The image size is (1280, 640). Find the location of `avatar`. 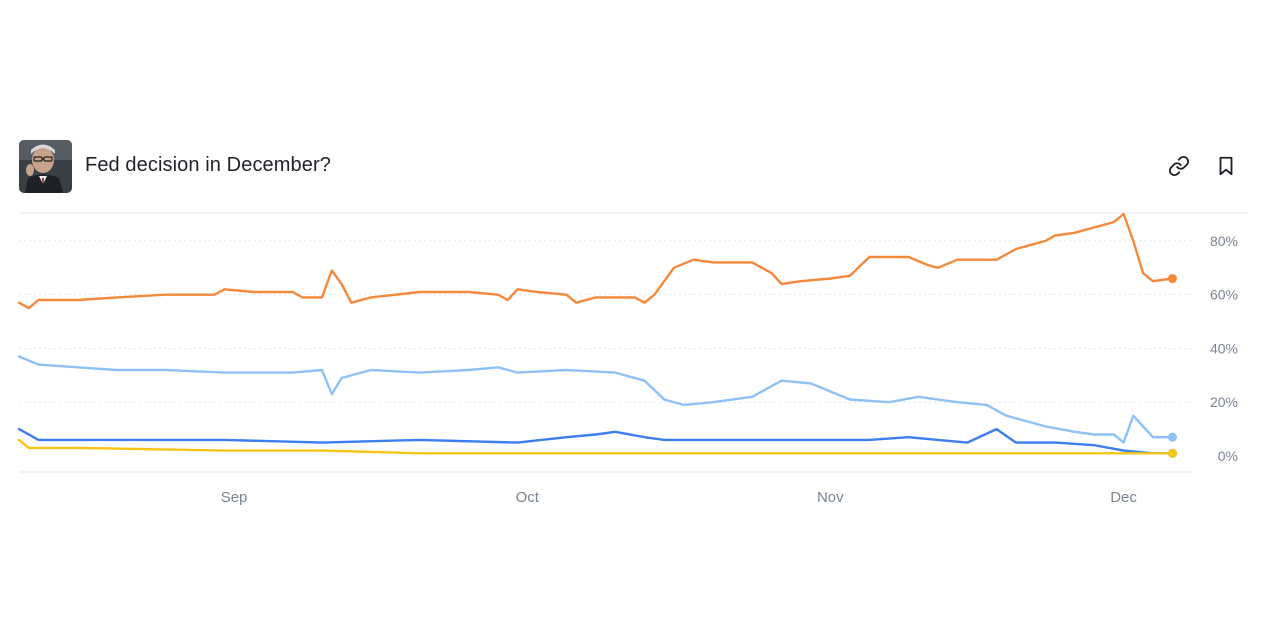

avatar is located at coordinates (45, 166).